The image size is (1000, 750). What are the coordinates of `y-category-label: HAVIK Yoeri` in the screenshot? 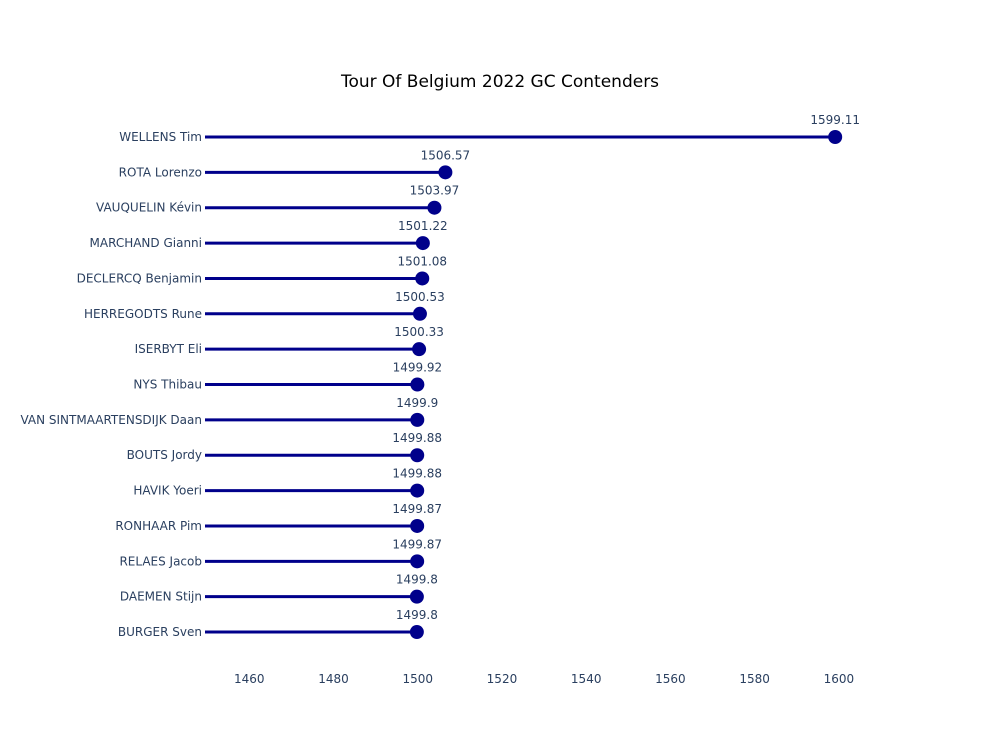 It's located at (167, 491).